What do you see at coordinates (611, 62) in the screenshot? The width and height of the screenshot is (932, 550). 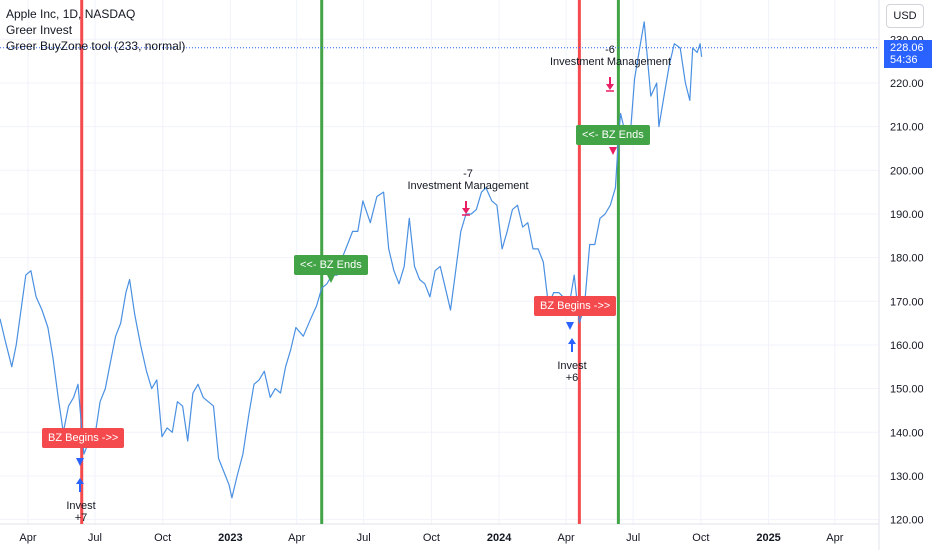 I see `im-title-2: Investment Management` at bounding box center [611, 62].